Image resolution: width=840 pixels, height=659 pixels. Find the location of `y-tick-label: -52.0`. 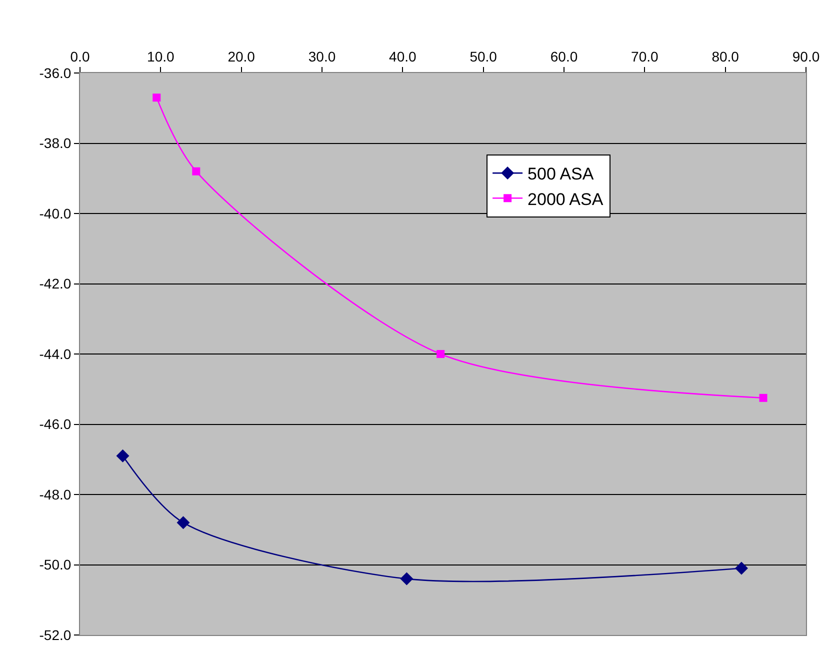

y-tick-label: -52.0 is located at coordinates (55, 634).